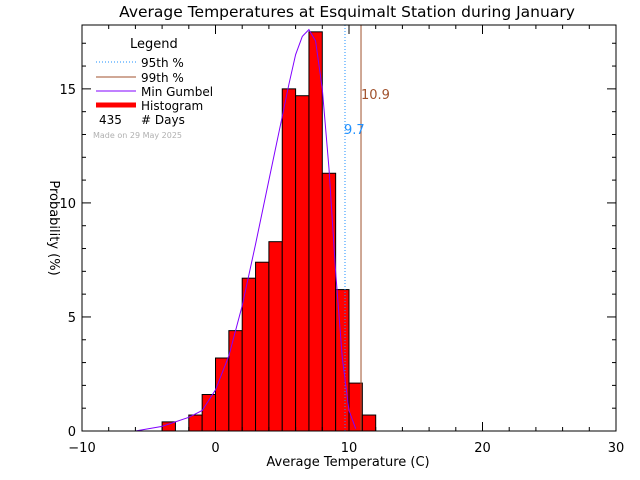 The height and width of the screenshot is (480, 640). What do you see at coordinates (172, 106) in the screenshot?
I see `legend-label-histogram: Histogram` at bounding box center [172, 106].